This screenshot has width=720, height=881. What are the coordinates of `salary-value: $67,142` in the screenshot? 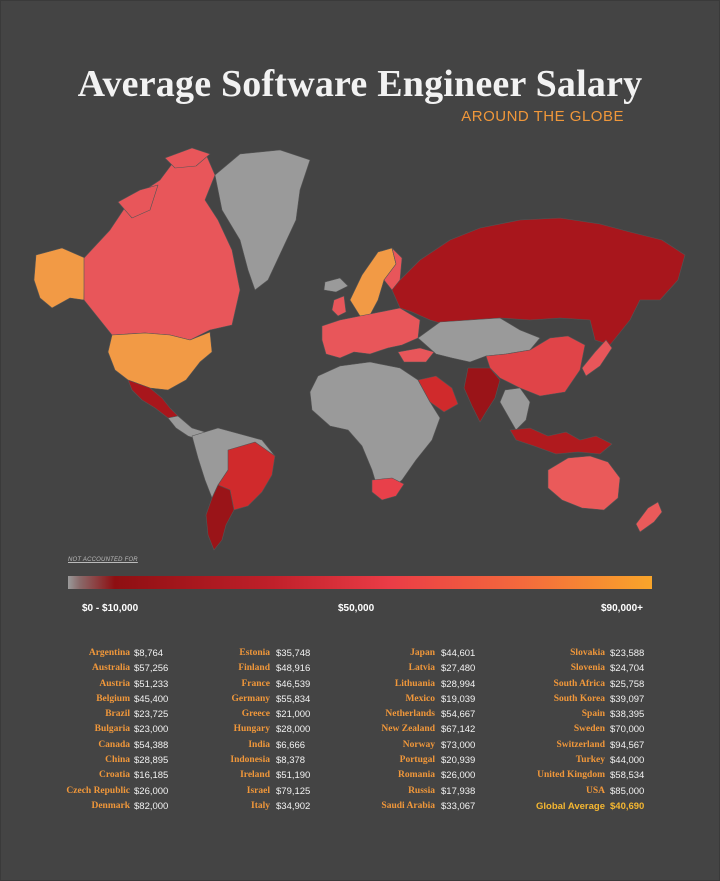 It's located at (458, 730).